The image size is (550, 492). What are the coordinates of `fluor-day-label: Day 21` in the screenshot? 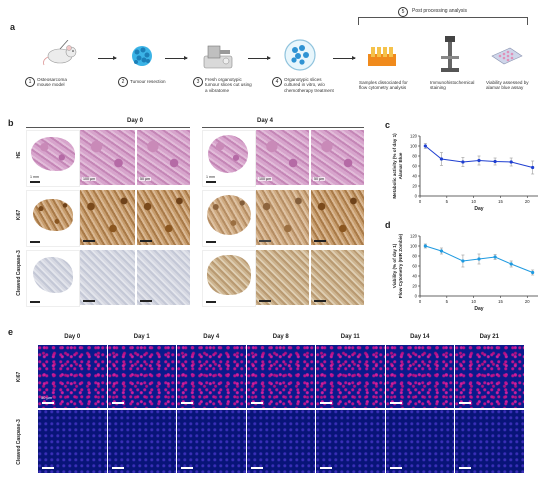 It's located at (489, 337).